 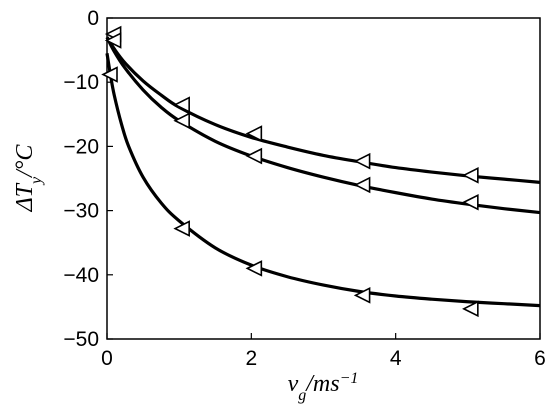 What do you see at coordinates (396, 358) in the screenshot?
I see `x-tick-label: 4` at bounding box center [396, 358].